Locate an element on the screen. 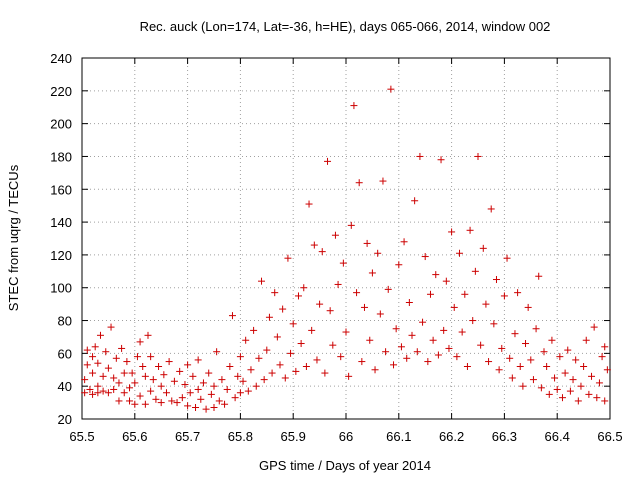 The image size is (640, 480). y-tick-label: 140 is located at coordinates (61, 222).